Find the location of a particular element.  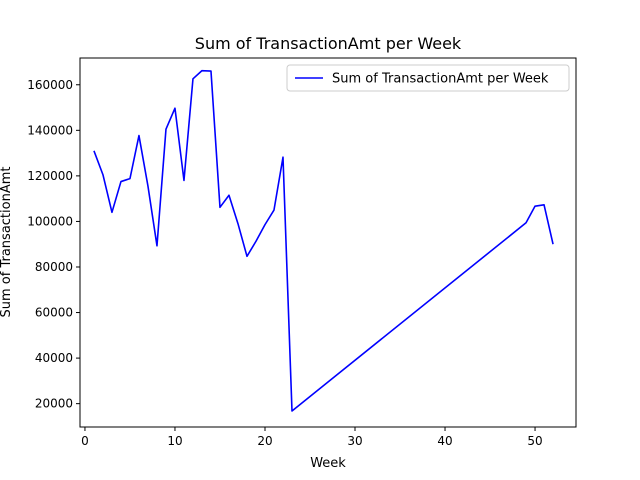

x-tick-label: 10 is located at coordinates (174, 441).